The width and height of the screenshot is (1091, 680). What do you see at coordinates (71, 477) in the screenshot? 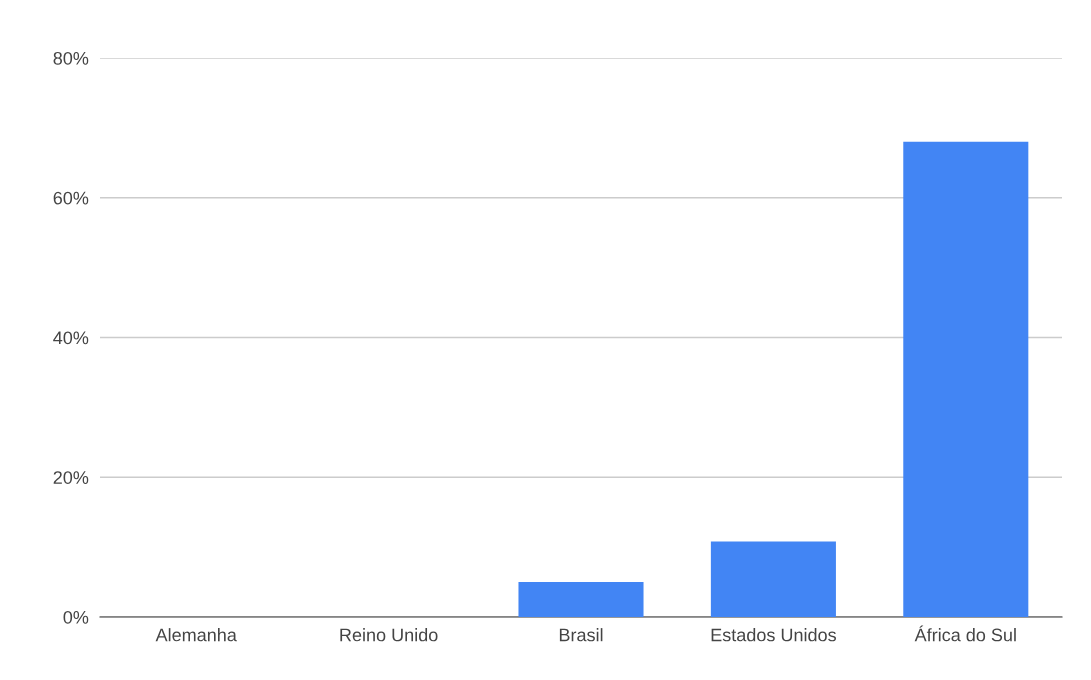
I see `y-tick-label: 20%` at bounding box center [71, 477].